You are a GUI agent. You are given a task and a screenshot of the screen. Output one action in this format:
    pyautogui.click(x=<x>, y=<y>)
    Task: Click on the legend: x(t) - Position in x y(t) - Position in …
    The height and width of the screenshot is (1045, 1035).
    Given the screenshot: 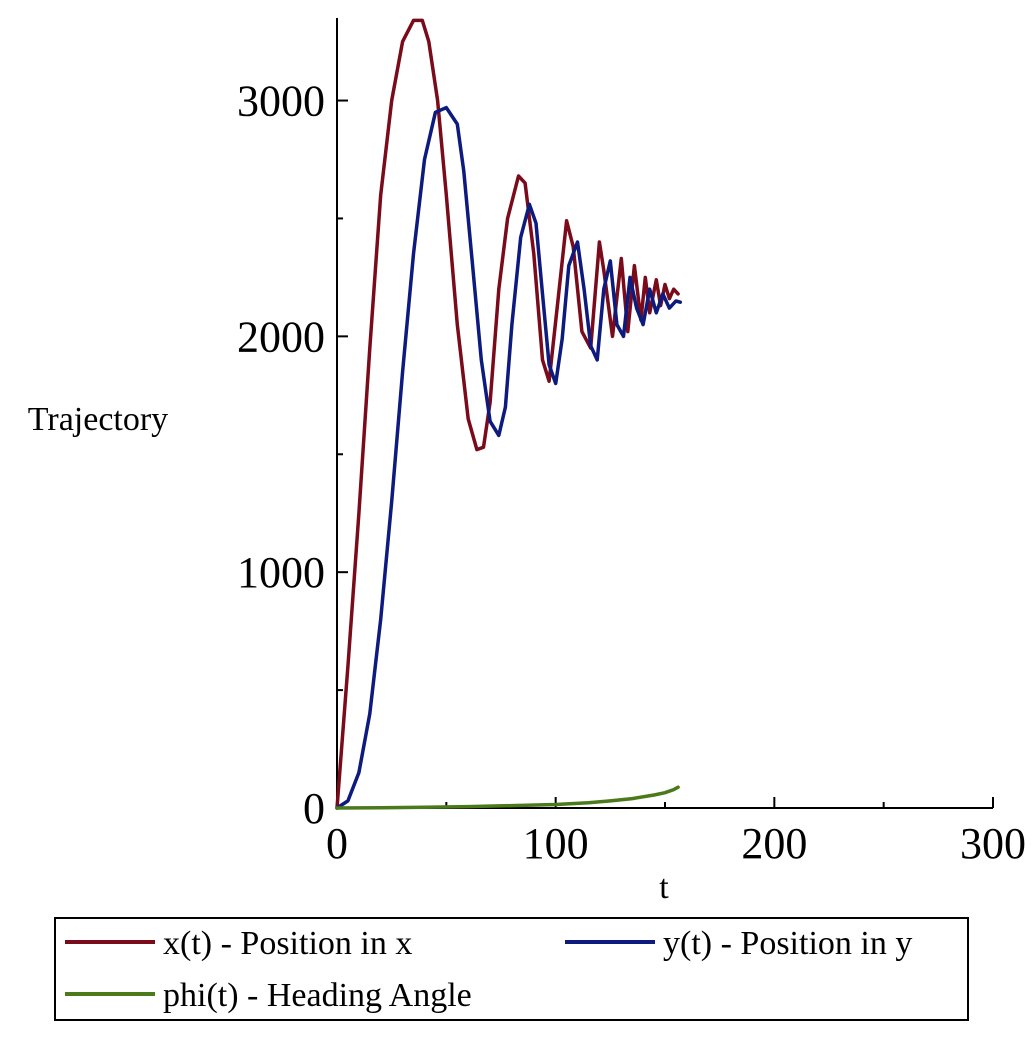 What is the action you would take?
    pyautogui.click(x=511, y=969)
    